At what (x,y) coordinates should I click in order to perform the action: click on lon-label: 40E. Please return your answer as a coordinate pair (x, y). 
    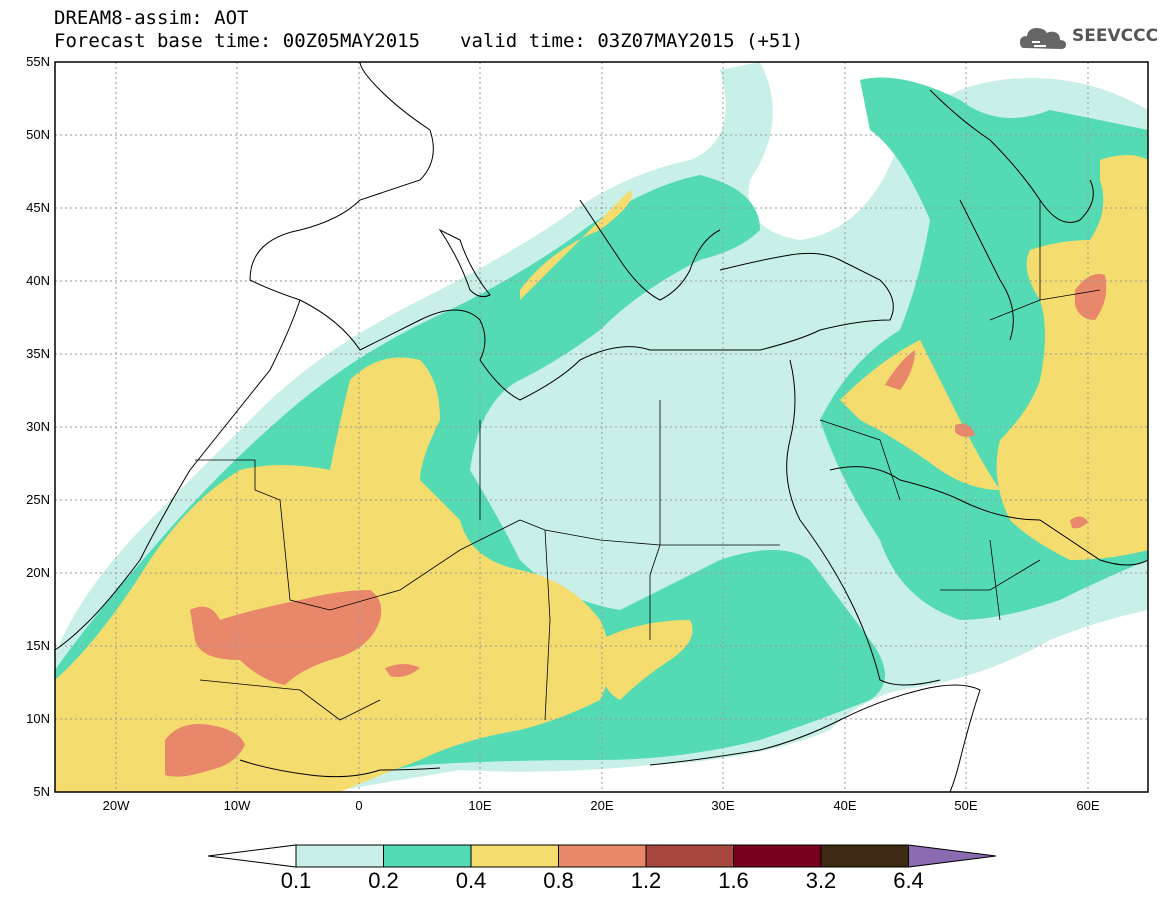
    Looking at the image, I should click on (845, 805).